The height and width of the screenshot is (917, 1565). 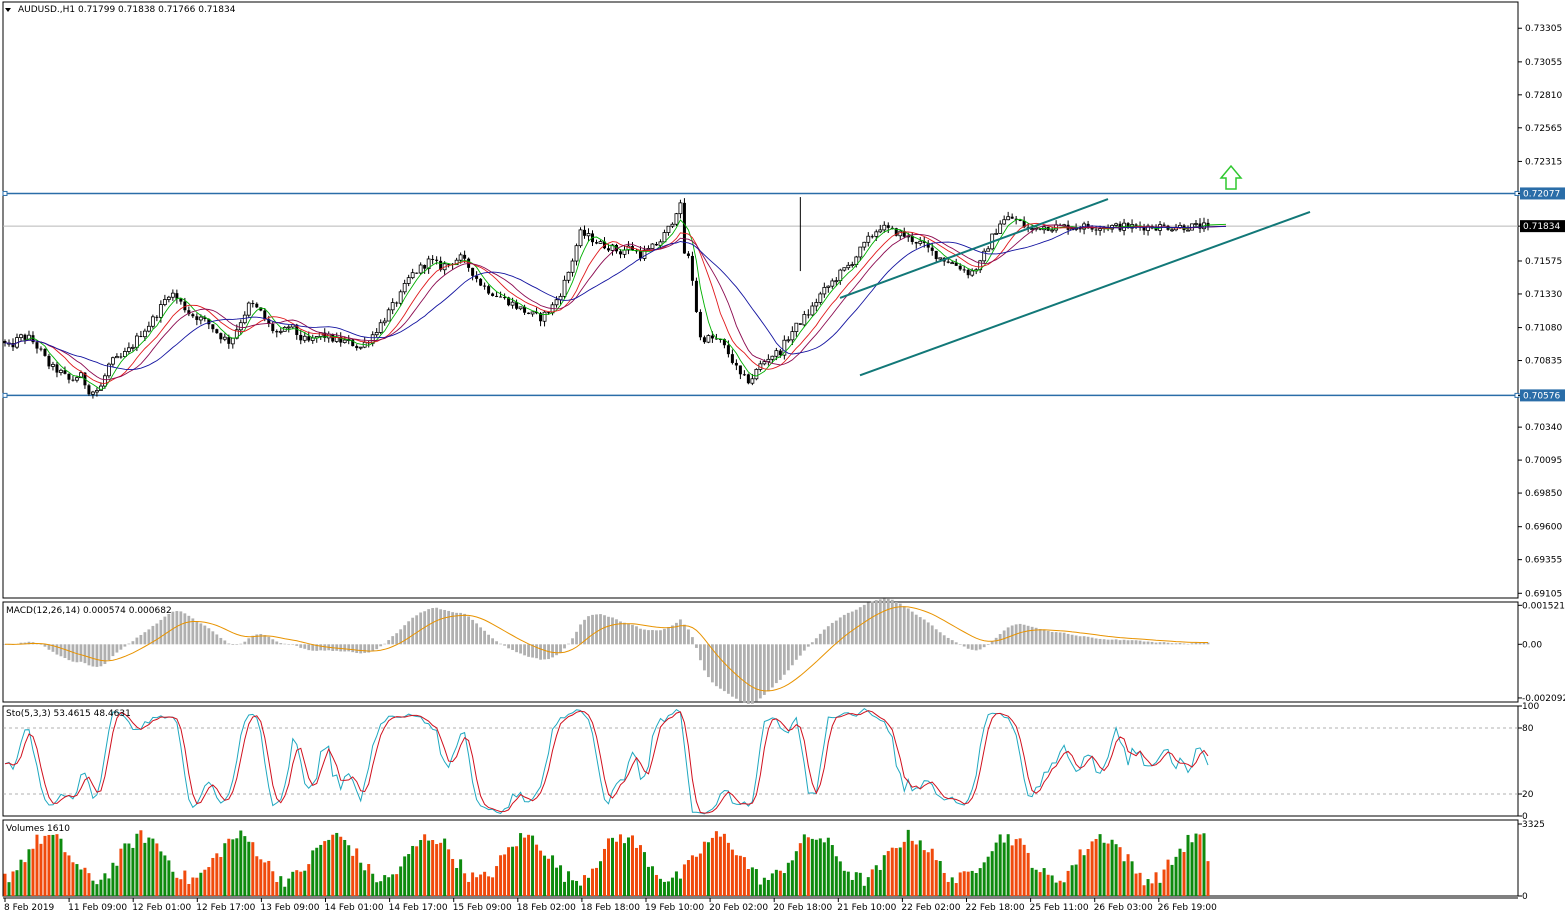 What do you see at coordinates (774, 861) in the screenshot?
I see `volumes-panel: 3325 0 Volumes 1610` at bounding box center [774, 861].